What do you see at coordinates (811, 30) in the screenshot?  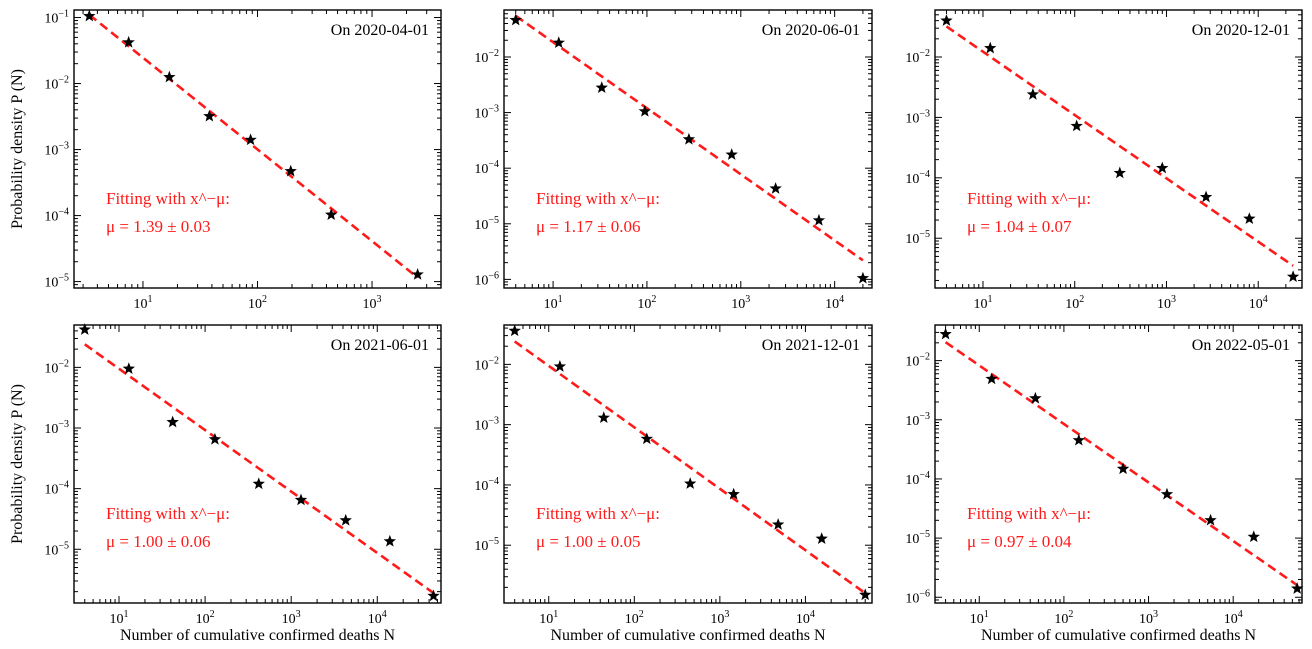 I see `panel-title: On 2020-06-01` at bounding box center [811, 30].